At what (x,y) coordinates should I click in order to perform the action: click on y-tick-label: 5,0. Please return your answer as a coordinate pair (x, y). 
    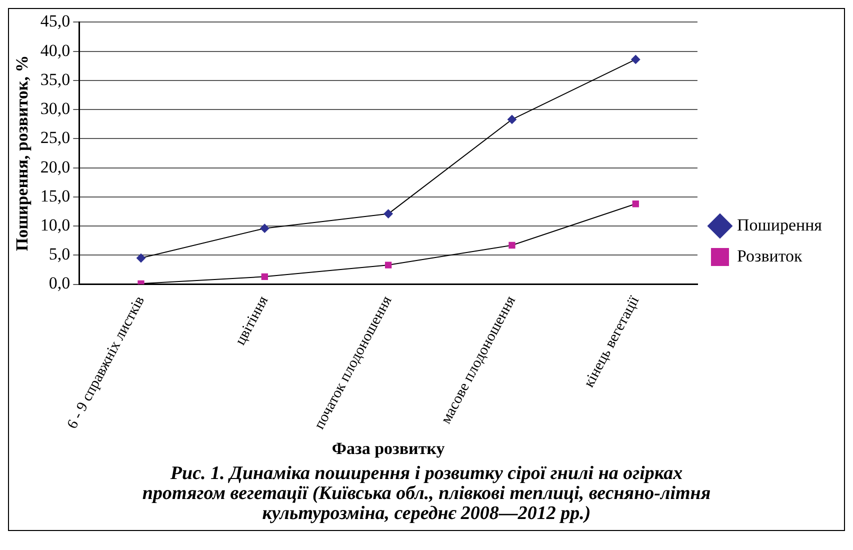
    Looking at the image, I should click on (59, 254).